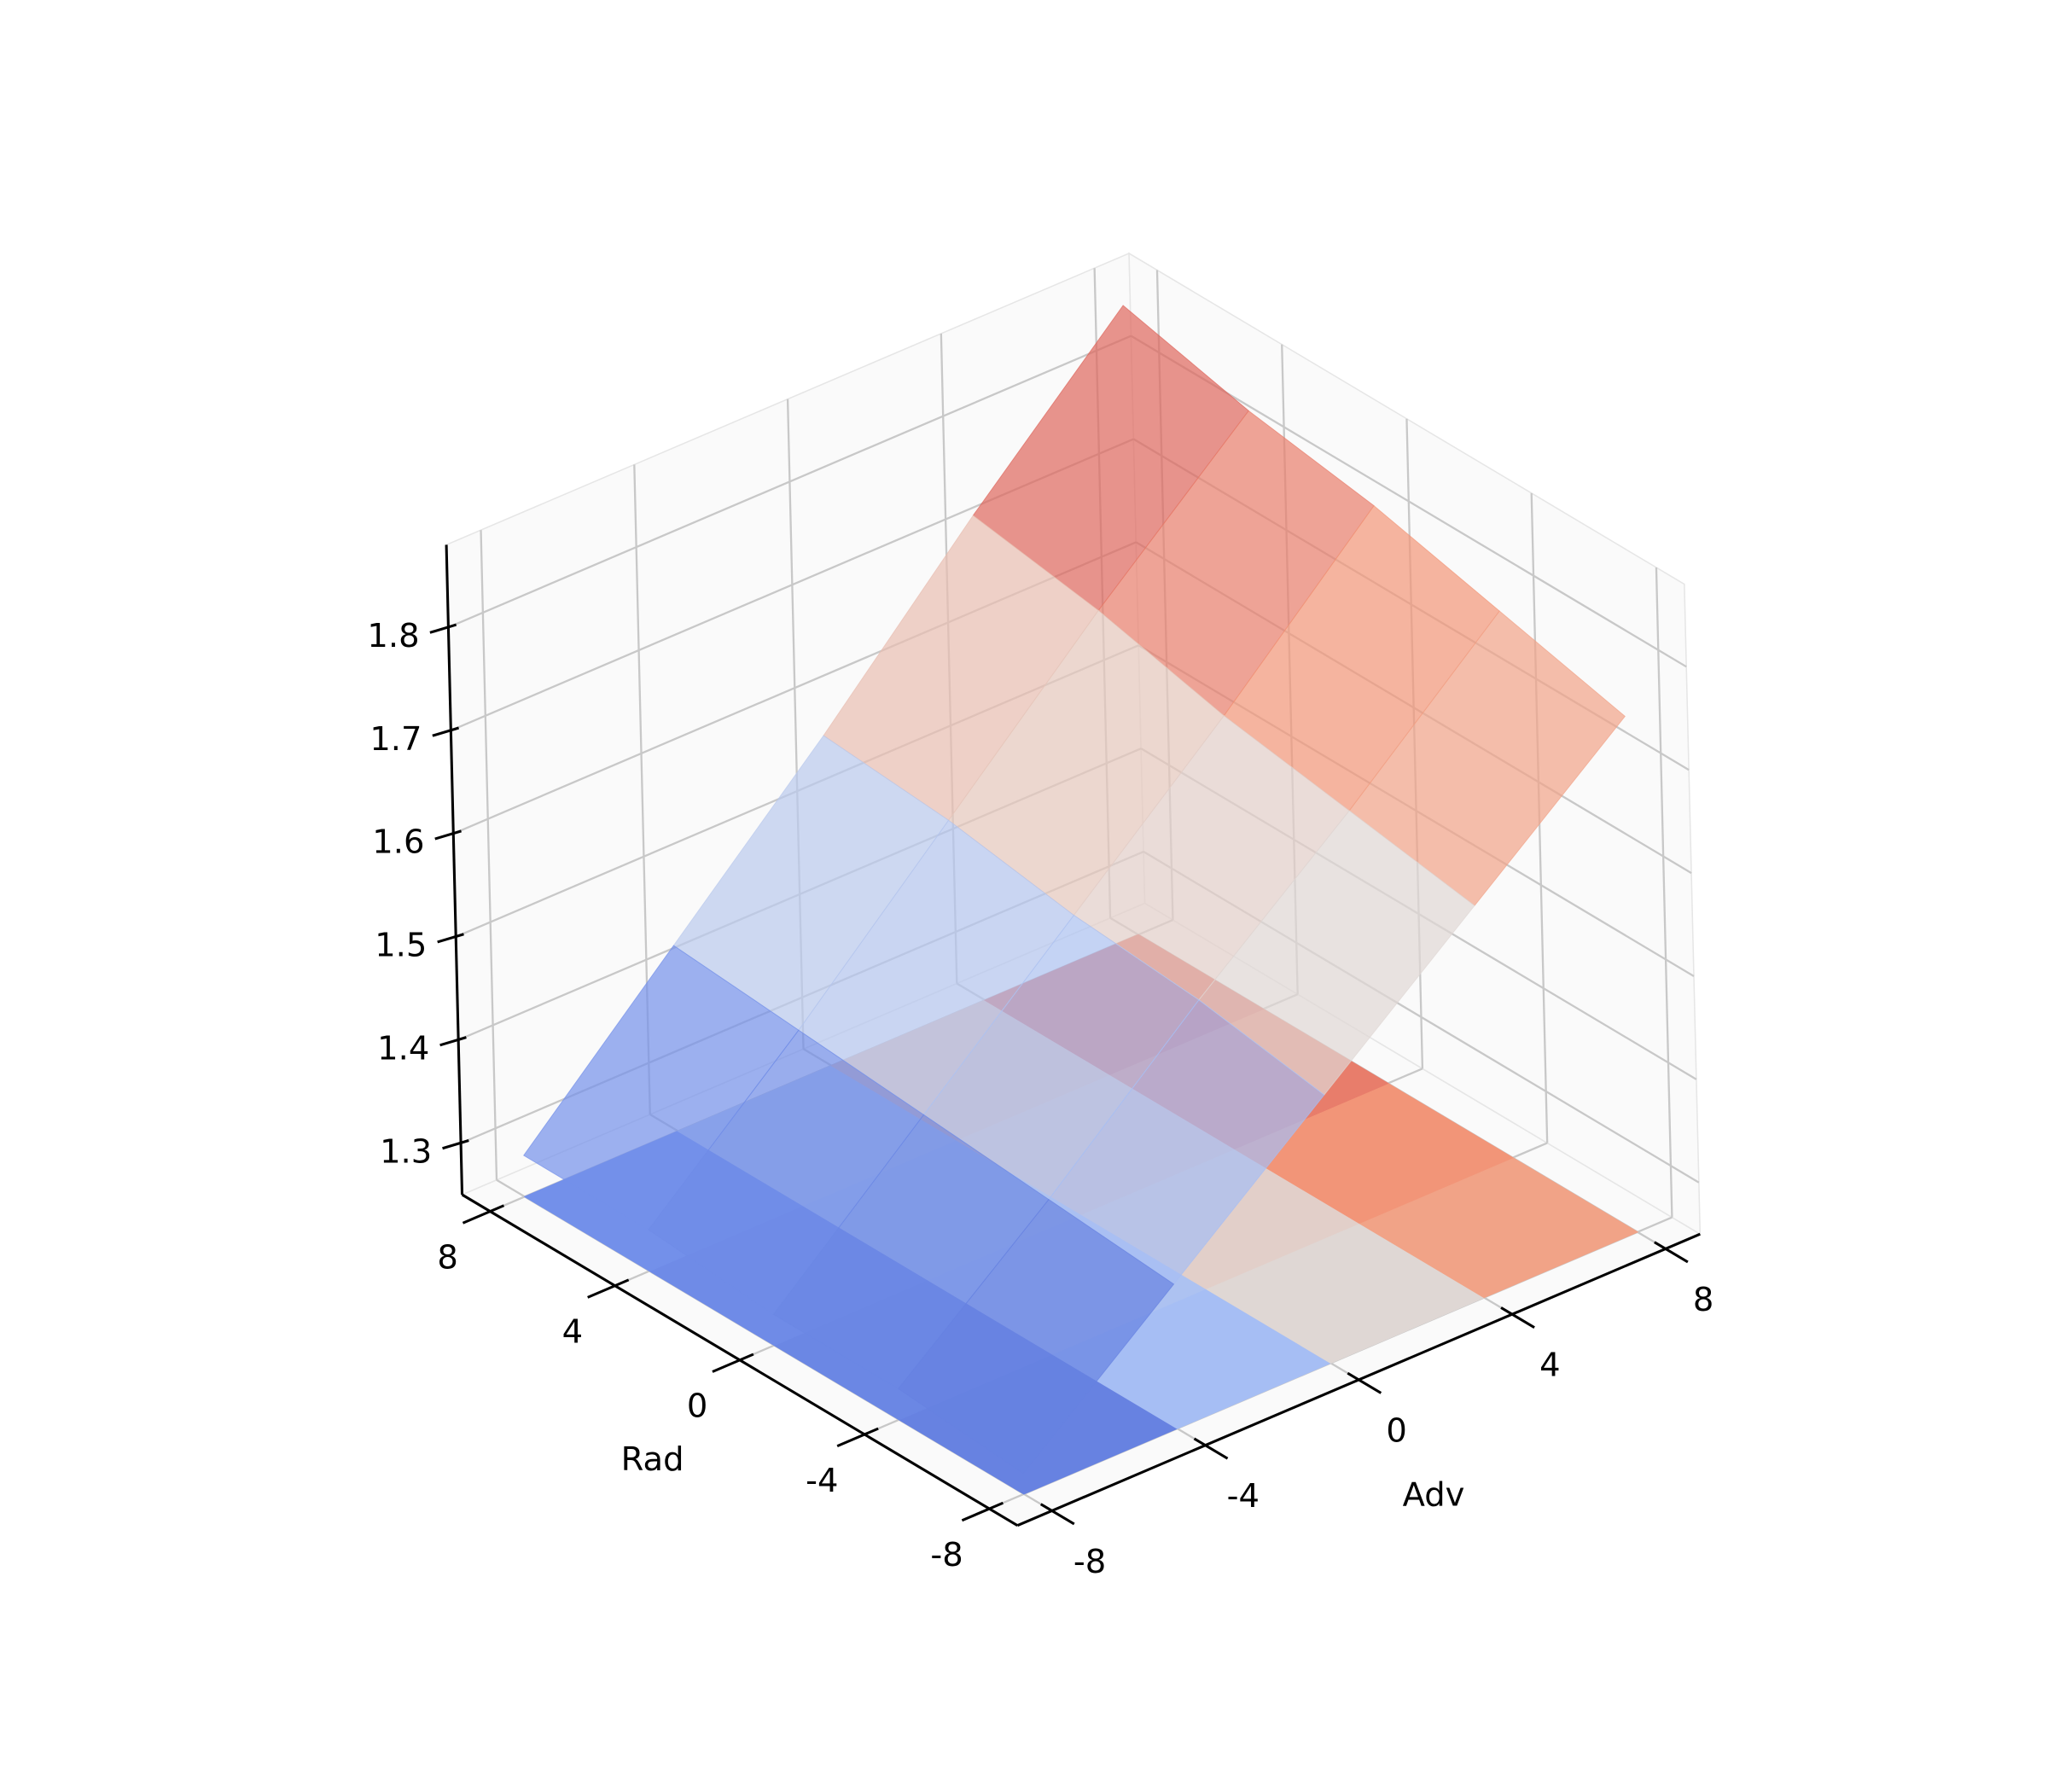  What do you see at coordinates (1396, 1430) in the screenshot?
I see `x-tick-label: 0` at bounding box center [1396, 1430].